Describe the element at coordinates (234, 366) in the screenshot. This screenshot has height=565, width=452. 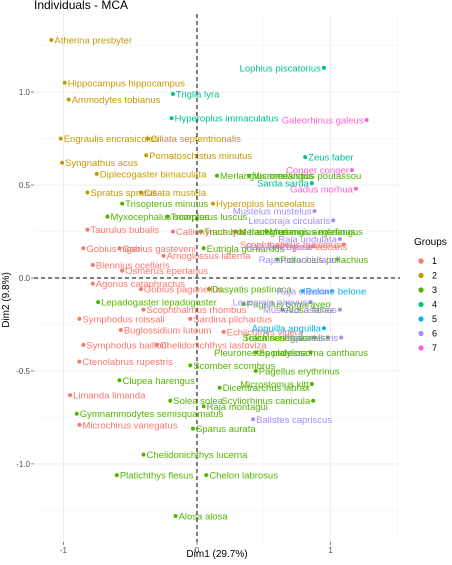
I see `point-label: Scomber scombrus` at that location.